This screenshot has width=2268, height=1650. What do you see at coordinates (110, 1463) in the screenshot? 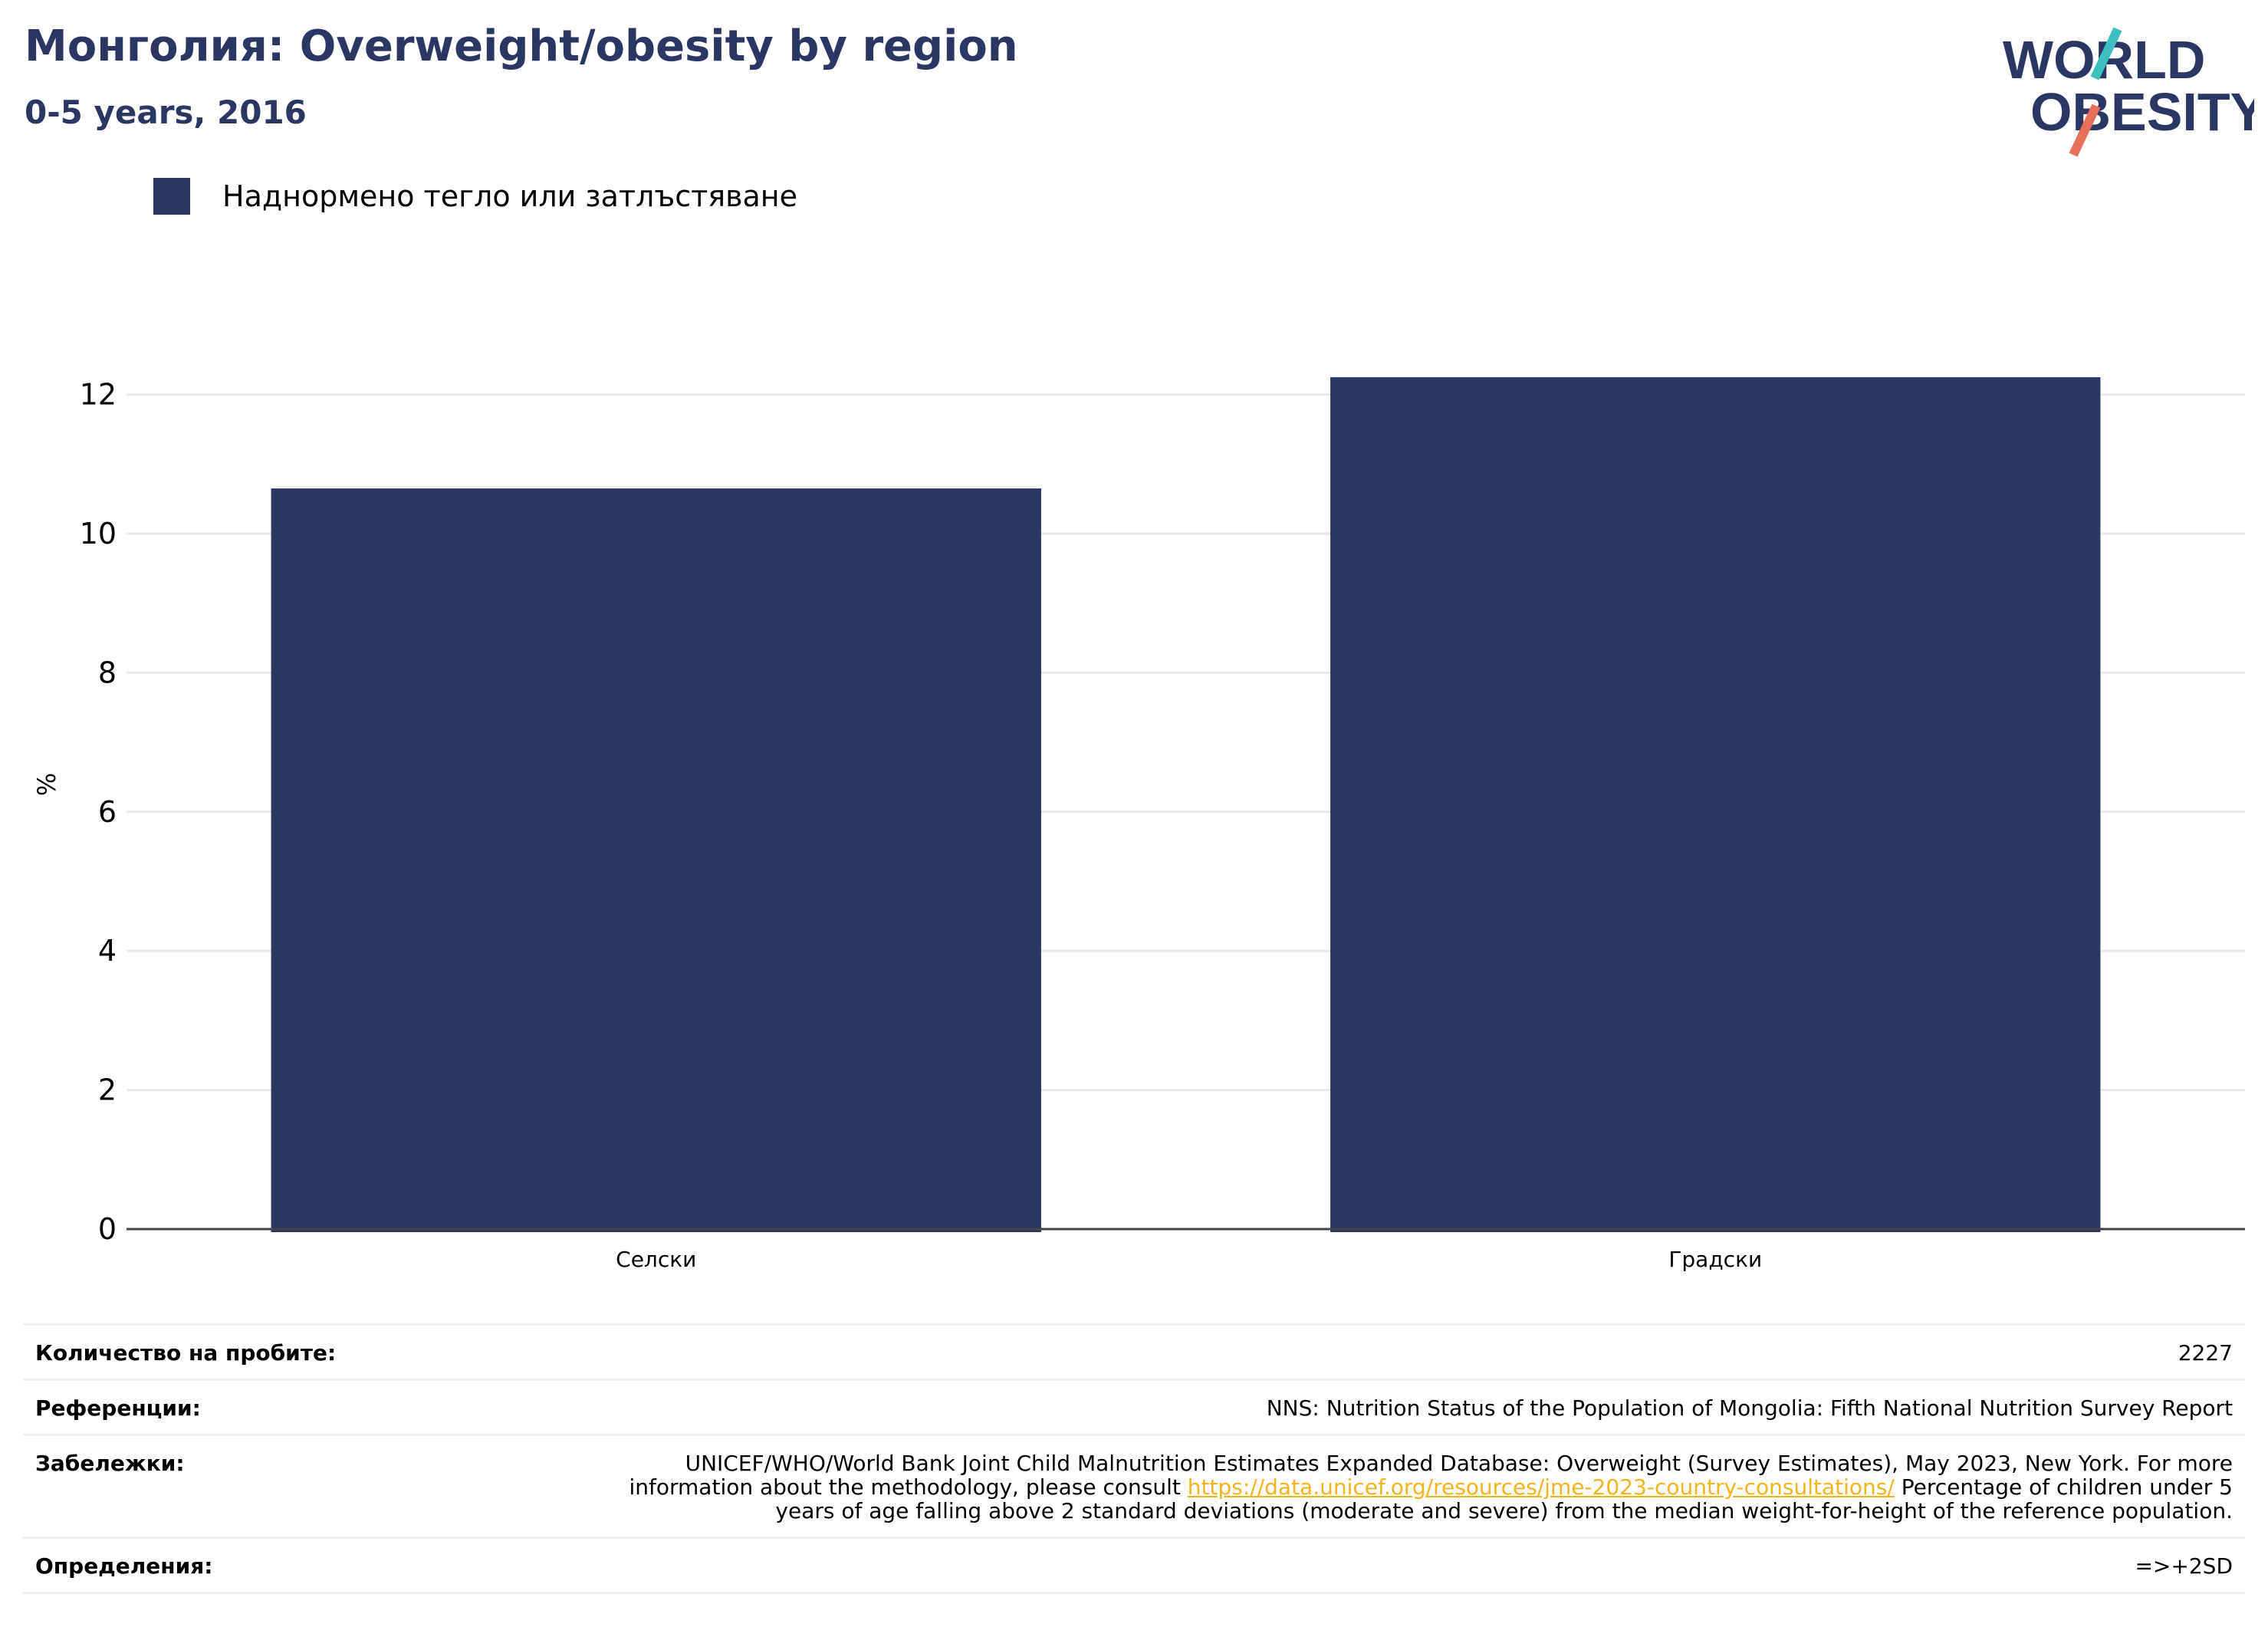
I see `notes-label: Забележки:` at bounding box center [110, 1463].